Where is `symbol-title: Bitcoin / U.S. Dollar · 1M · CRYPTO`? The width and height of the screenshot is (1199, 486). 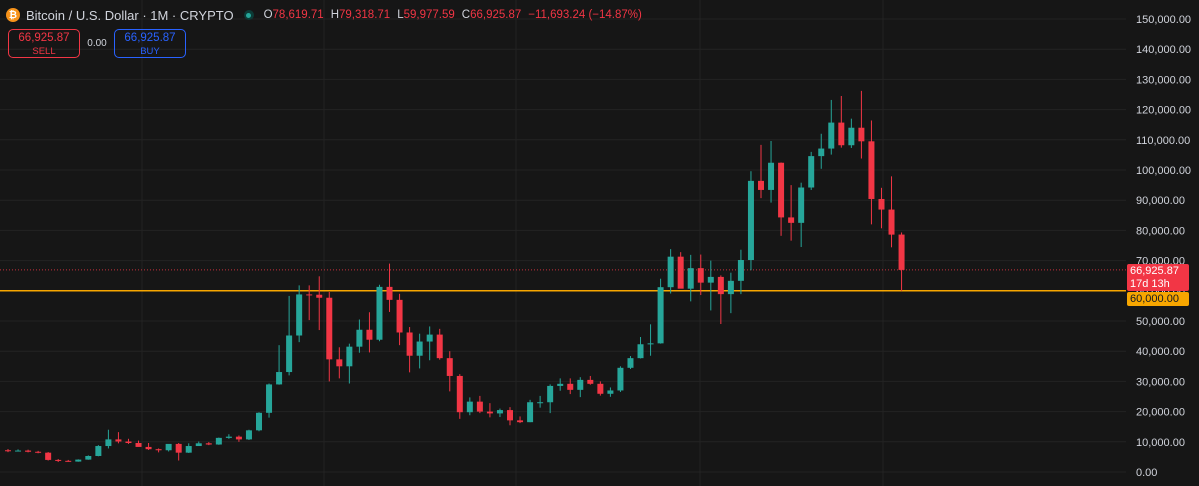 symbol-title: Bitcoin / U.S. Dollar · 1M · CRYPTO is located at coordinates (130, 15).